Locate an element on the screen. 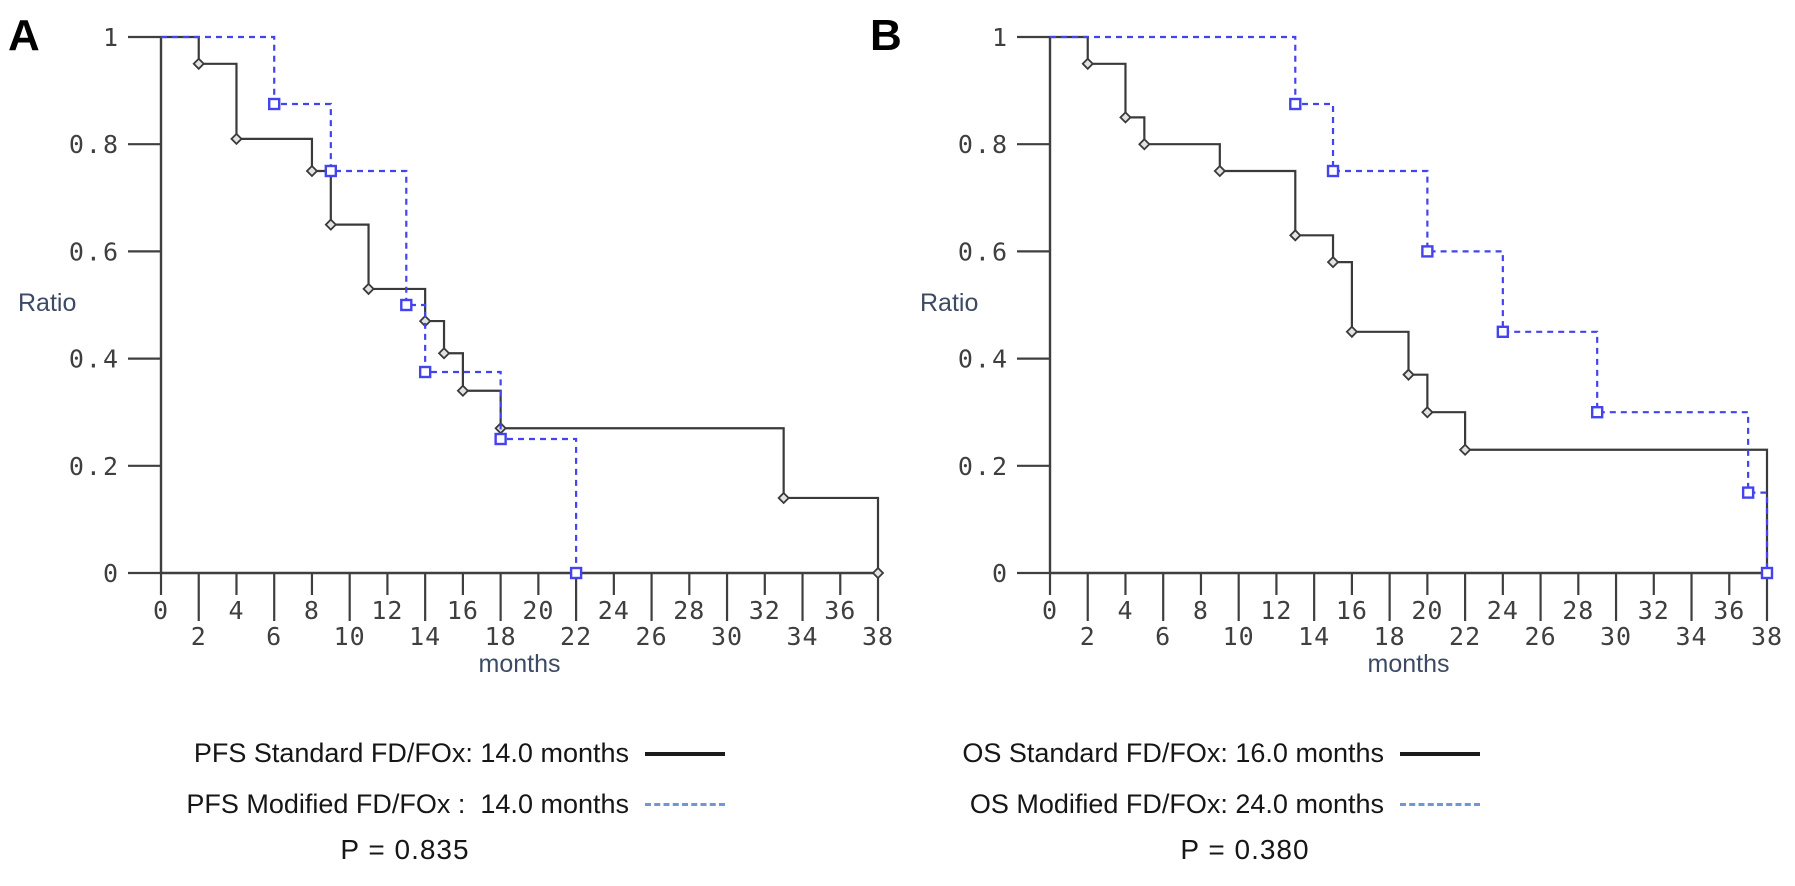  pvalue-a: P = 0.835 is located at coordinates (405, 849).